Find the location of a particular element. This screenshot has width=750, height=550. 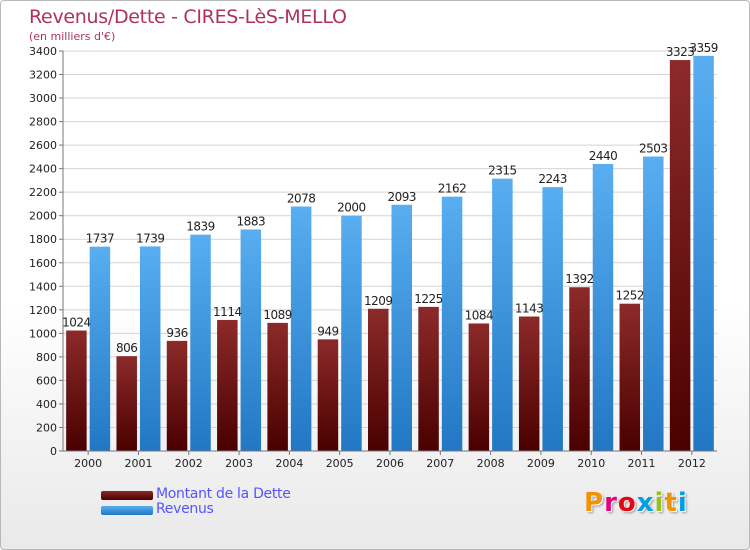

y-tick-label: 2200 is located at coordinates (43, 192).